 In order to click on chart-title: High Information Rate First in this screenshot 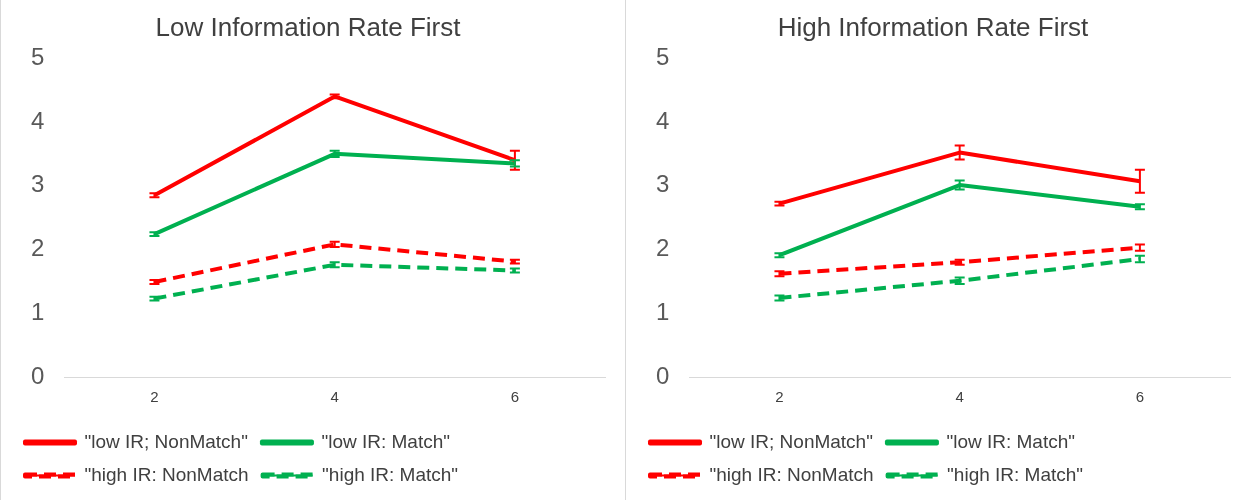, I will do `click(933, 26)`.